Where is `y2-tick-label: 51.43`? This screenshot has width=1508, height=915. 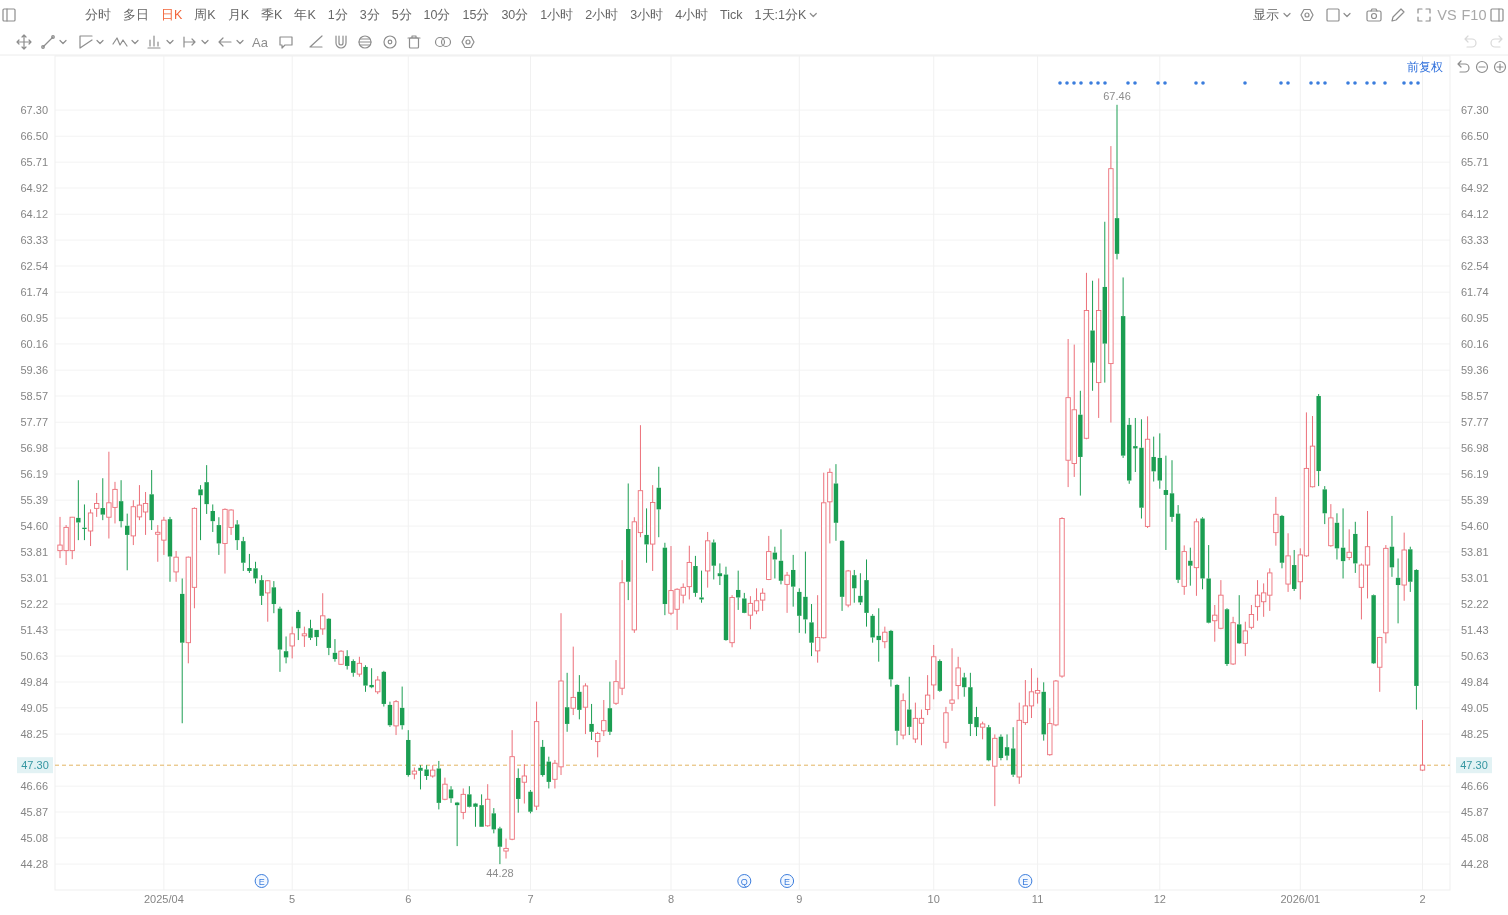
y2-tick-label: 51.43 is located at coordinates (1475, 629).